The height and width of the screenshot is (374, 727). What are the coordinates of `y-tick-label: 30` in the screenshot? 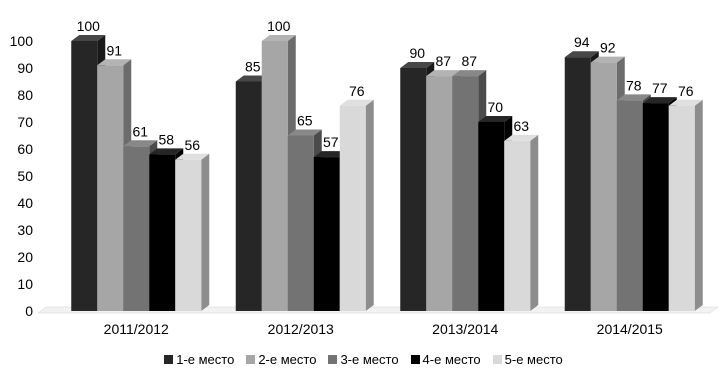 It's located at (25, 230).